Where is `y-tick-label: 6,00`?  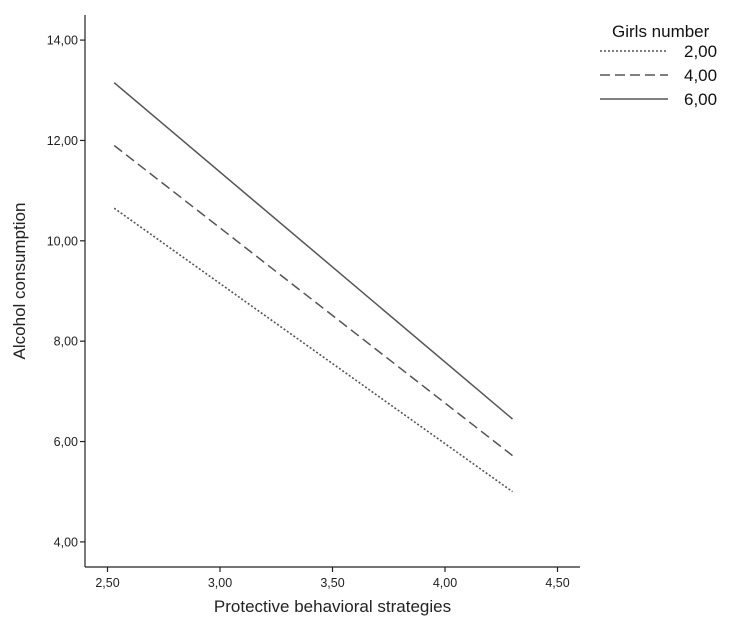
y-tick-label: 6,00 is located at coordinates (66, 442).